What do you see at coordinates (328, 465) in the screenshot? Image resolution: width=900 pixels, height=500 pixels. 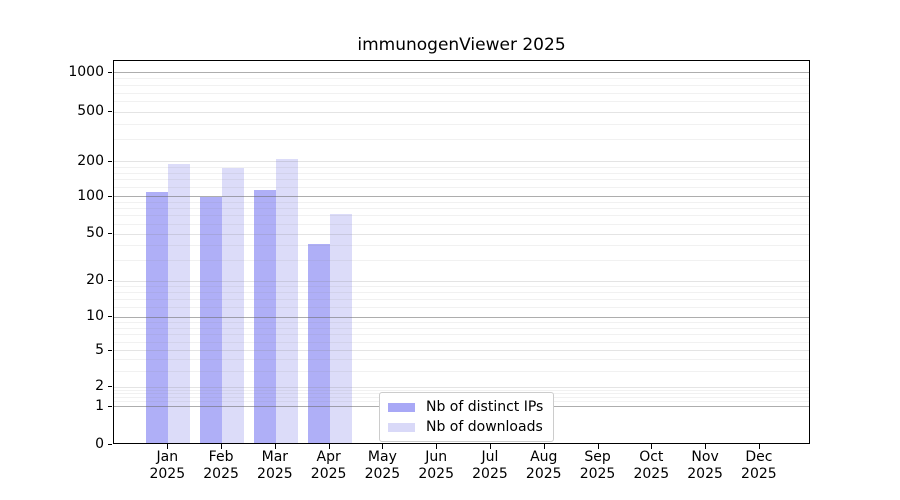 I see `x-tick-label: Apr 2025` at bounding box center [328, 465].